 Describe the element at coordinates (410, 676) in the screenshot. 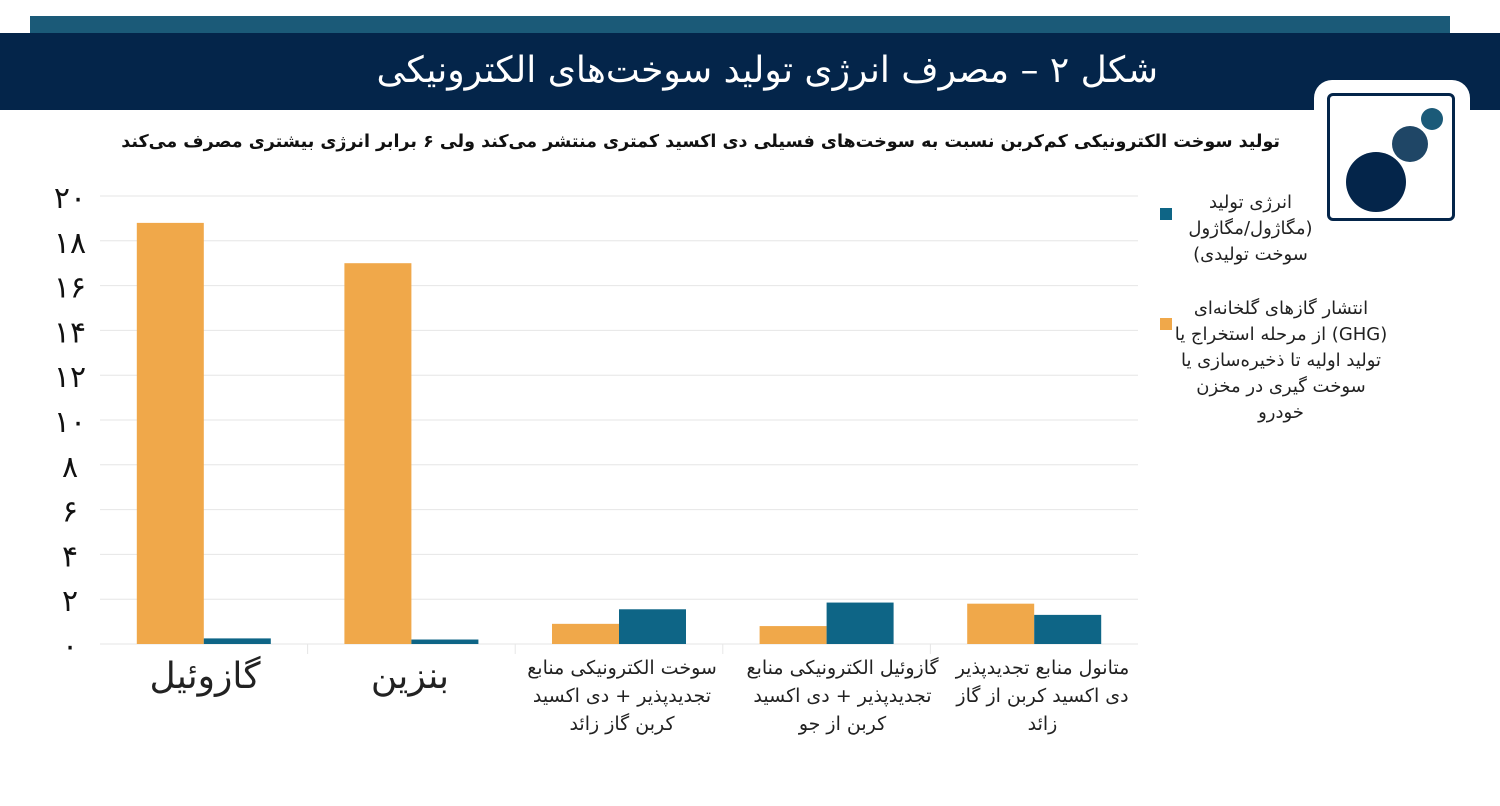

I see `category-label-gasoline: بنزین` at that location.